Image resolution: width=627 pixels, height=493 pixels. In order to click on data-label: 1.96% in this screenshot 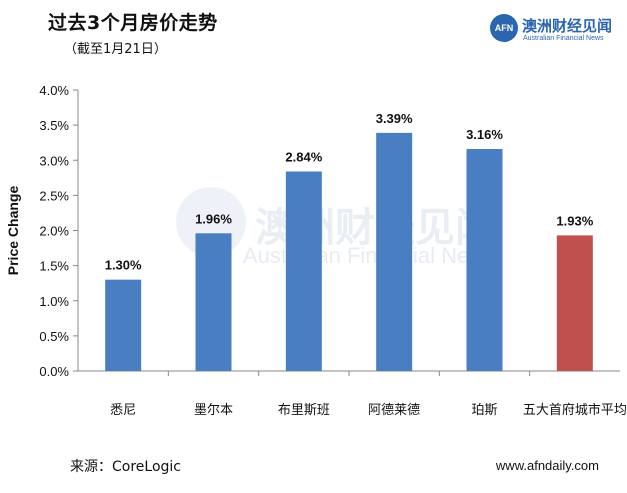, I will do `click(213, 218)`.